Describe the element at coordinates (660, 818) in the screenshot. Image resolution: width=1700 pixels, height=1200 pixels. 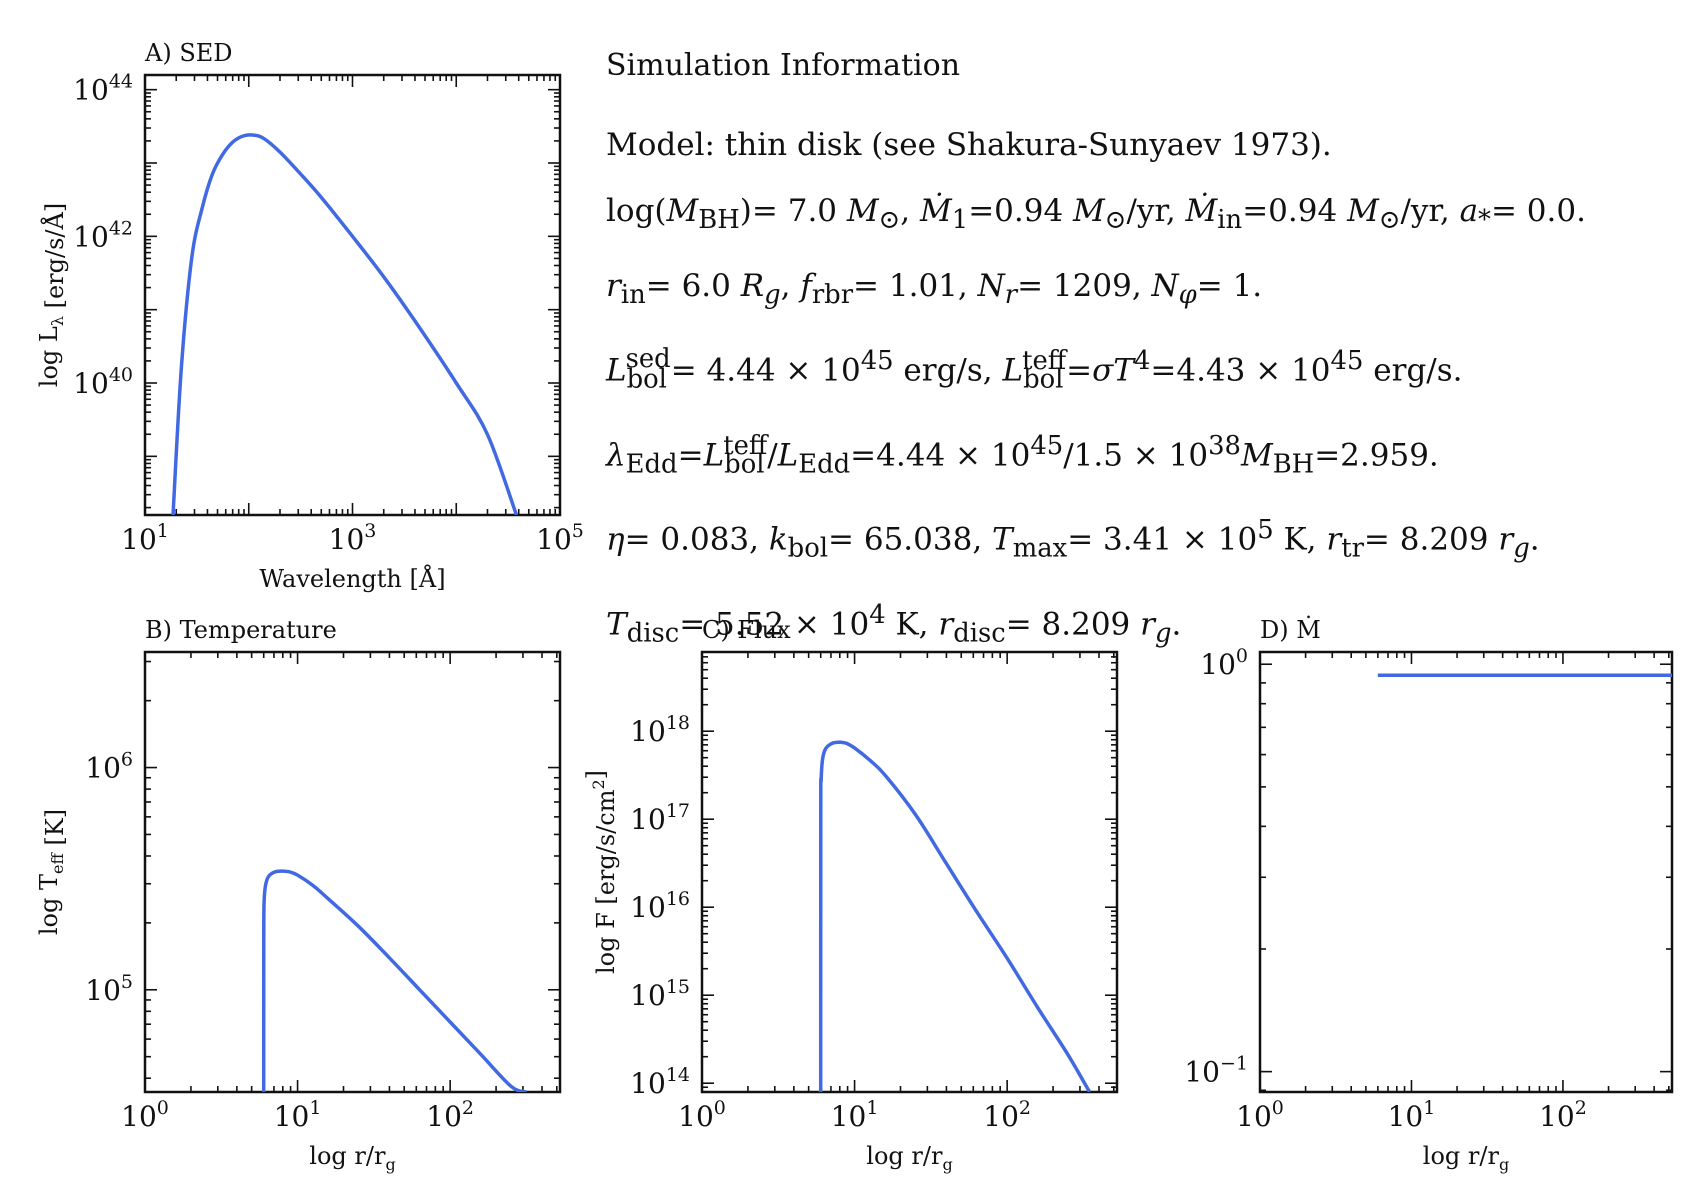
I see `y-tick-label: 1017` at that location.